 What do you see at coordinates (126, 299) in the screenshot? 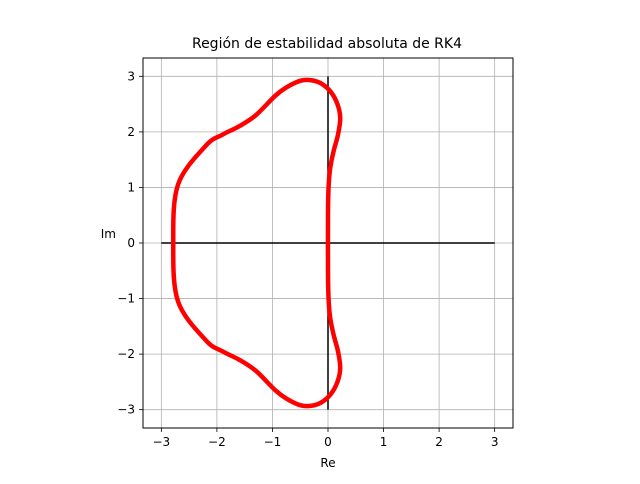
I see `y-tick-label: −1` at bounding box center [126, 299].